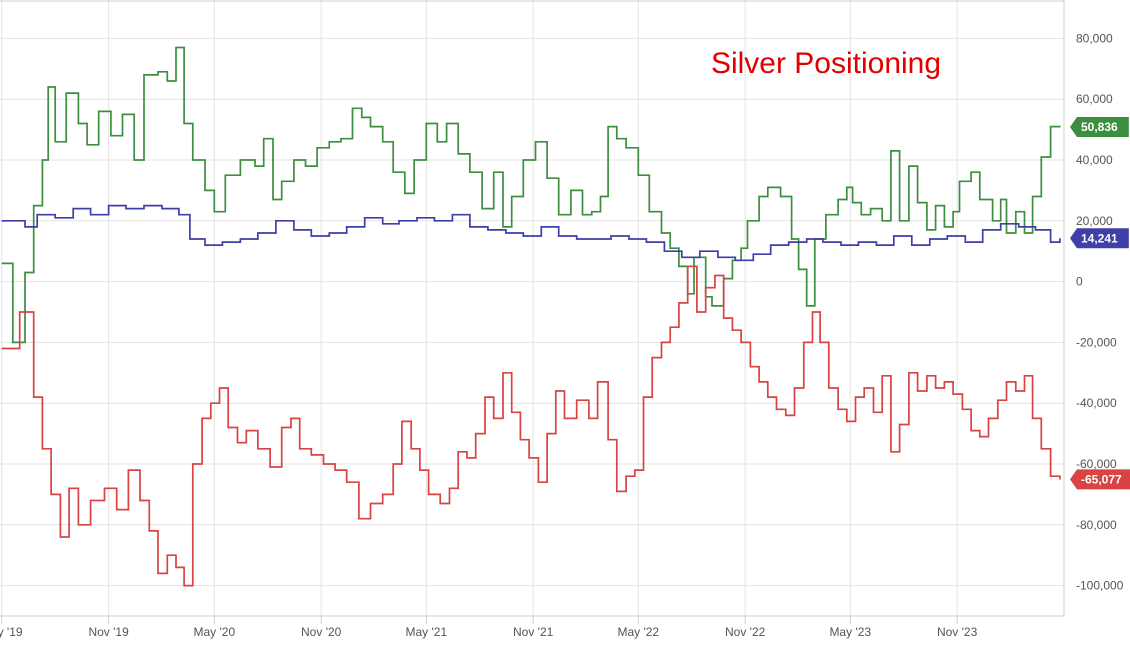  Describe the element at coordinates (426, 632) in the screenshot. I see `x-tick-label: May '21` at that location.